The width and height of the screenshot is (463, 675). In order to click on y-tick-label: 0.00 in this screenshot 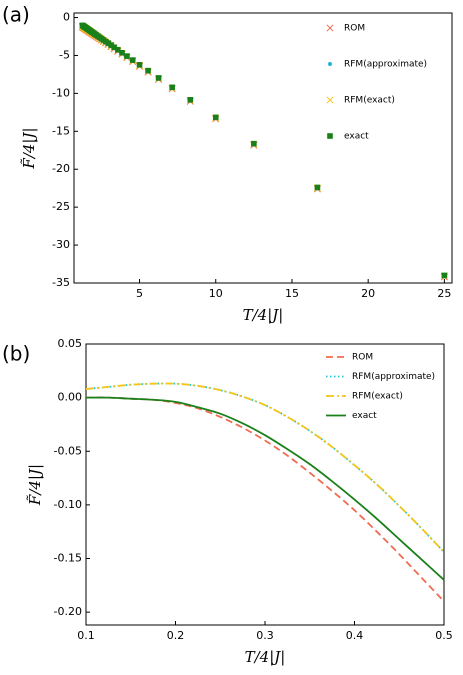, I will do `click(70, 397)`.